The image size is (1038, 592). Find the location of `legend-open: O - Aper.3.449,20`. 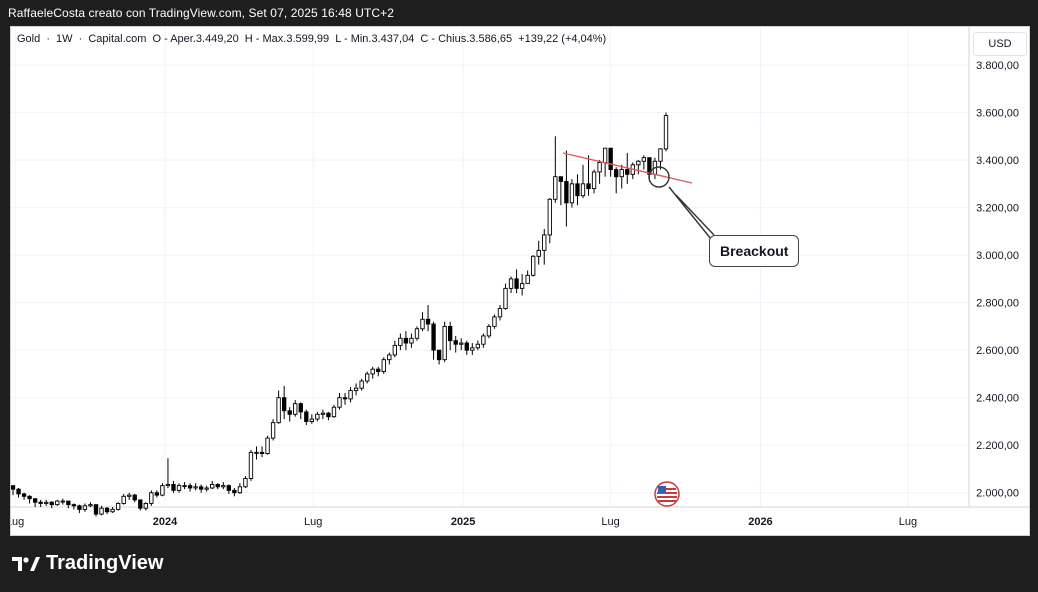

legend-open: O - Aper.3.449,20 is located at coordinates (195, 39).